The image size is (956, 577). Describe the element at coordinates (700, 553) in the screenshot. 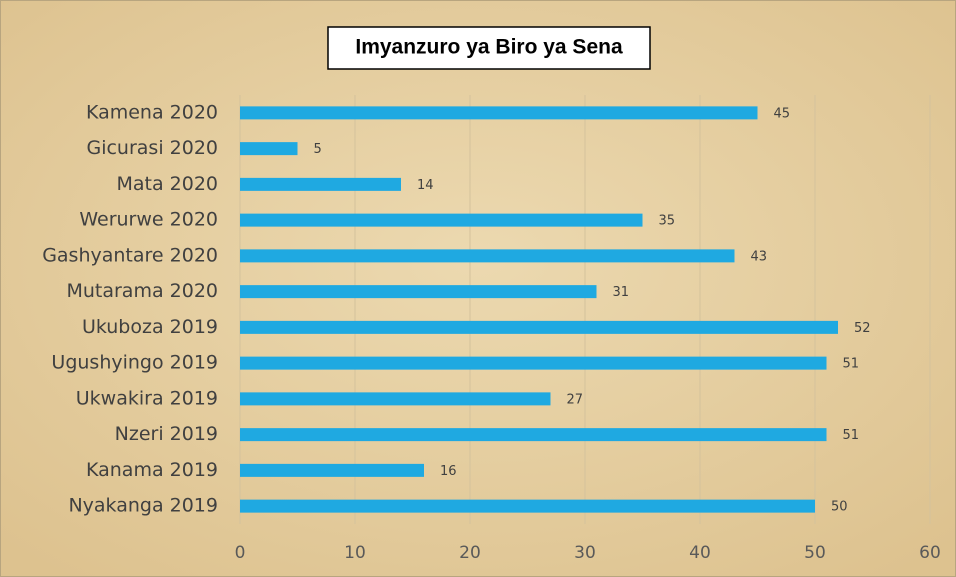

I see `x-tick-label: 40` at that location.